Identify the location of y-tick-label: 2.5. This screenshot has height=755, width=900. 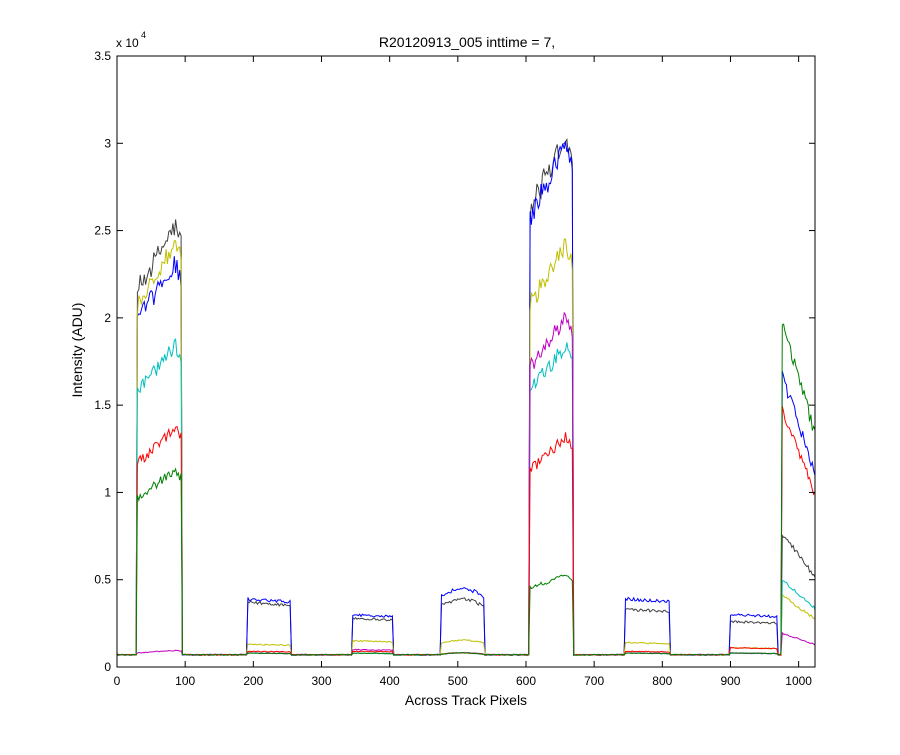
(102, 231).